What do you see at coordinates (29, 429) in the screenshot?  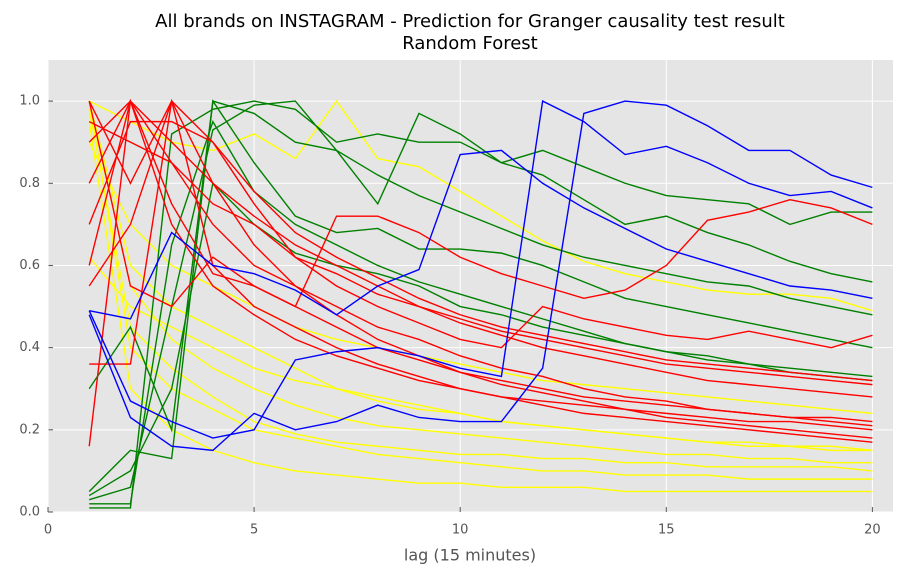 I see `y-tick-label: 0.2` at bounding box center [29, 429].